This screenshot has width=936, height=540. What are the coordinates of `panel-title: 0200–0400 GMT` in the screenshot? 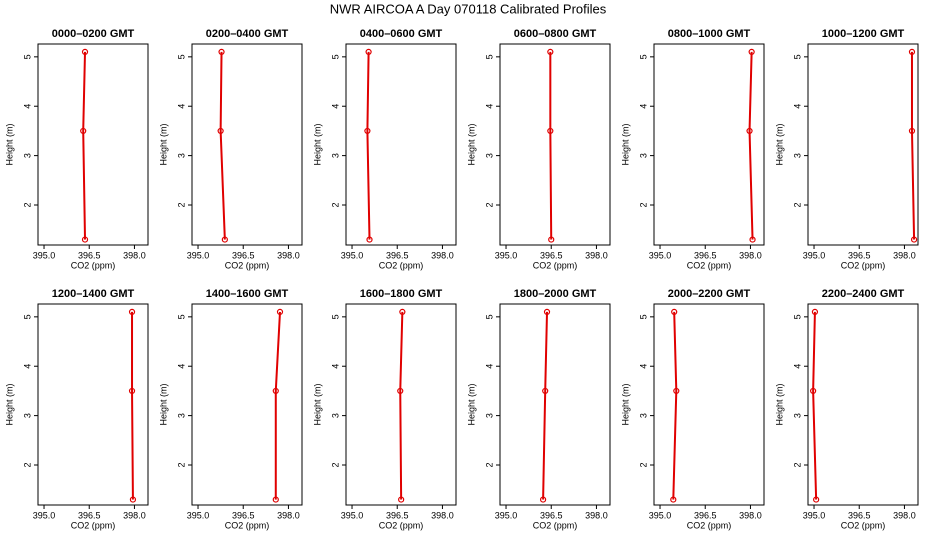 It's located at (247, 34).